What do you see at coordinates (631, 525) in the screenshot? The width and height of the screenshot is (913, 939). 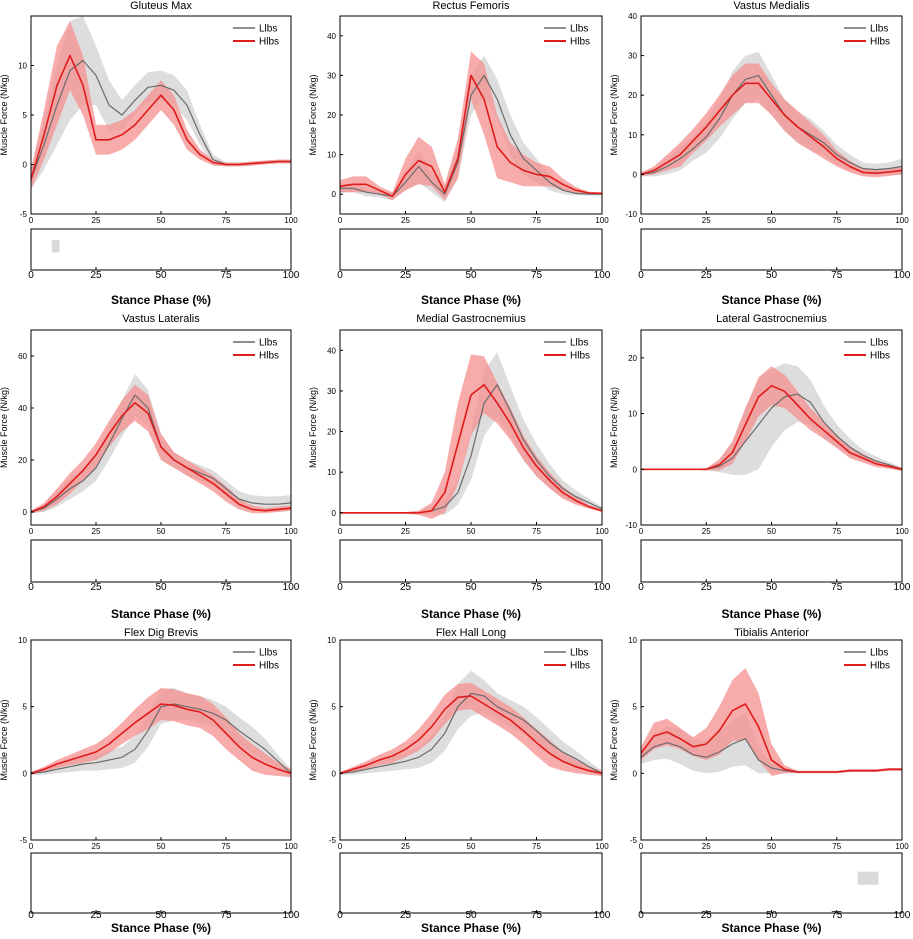 I see `y-tick-label: -10` at bounding box center [631, 525].